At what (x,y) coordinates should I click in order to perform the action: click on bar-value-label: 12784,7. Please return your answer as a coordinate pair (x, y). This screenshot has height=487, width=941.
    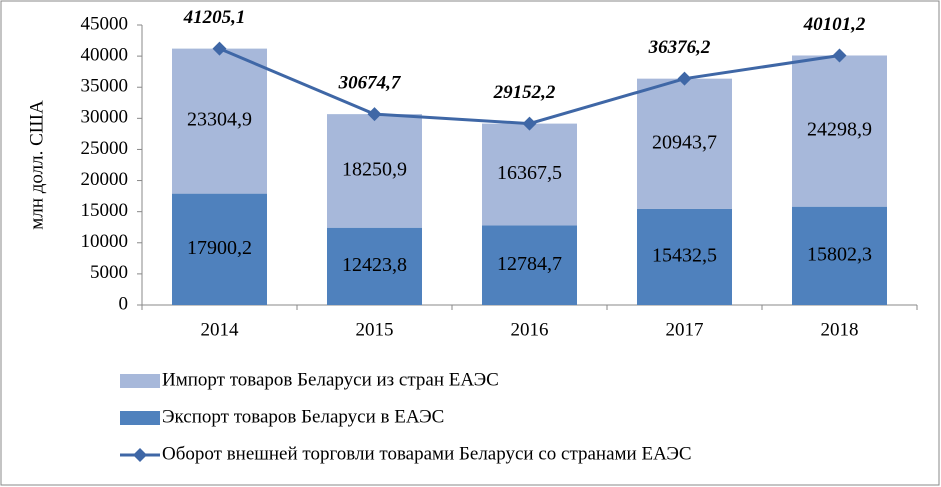
    Looking at the image, I should click on (529, 264).